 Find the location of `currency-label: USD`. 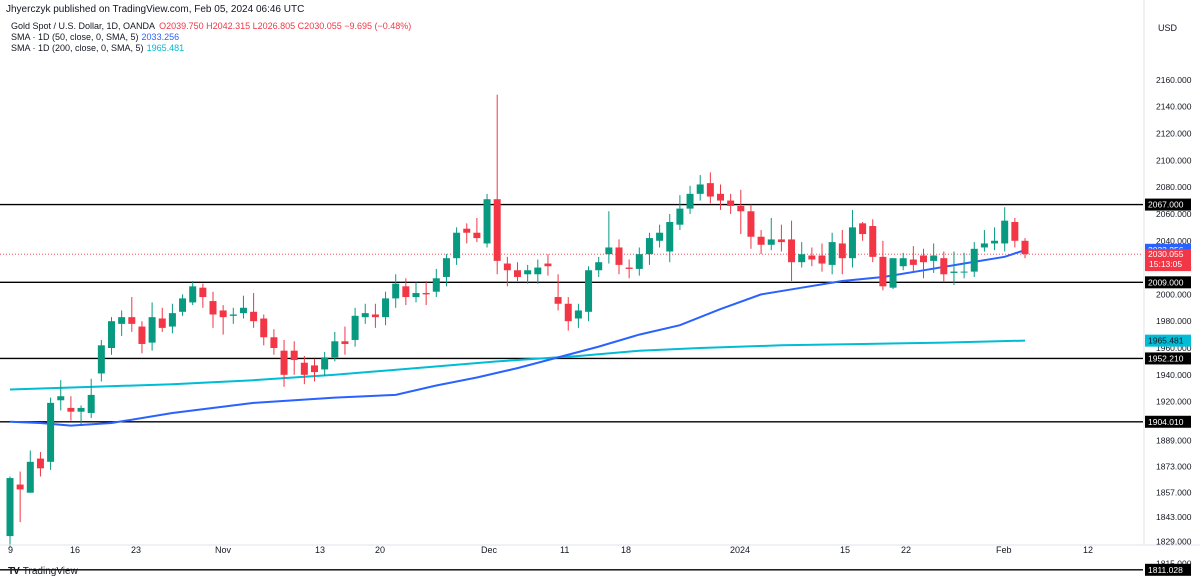

currency-label: USD is located at coordinates (1168, 28).